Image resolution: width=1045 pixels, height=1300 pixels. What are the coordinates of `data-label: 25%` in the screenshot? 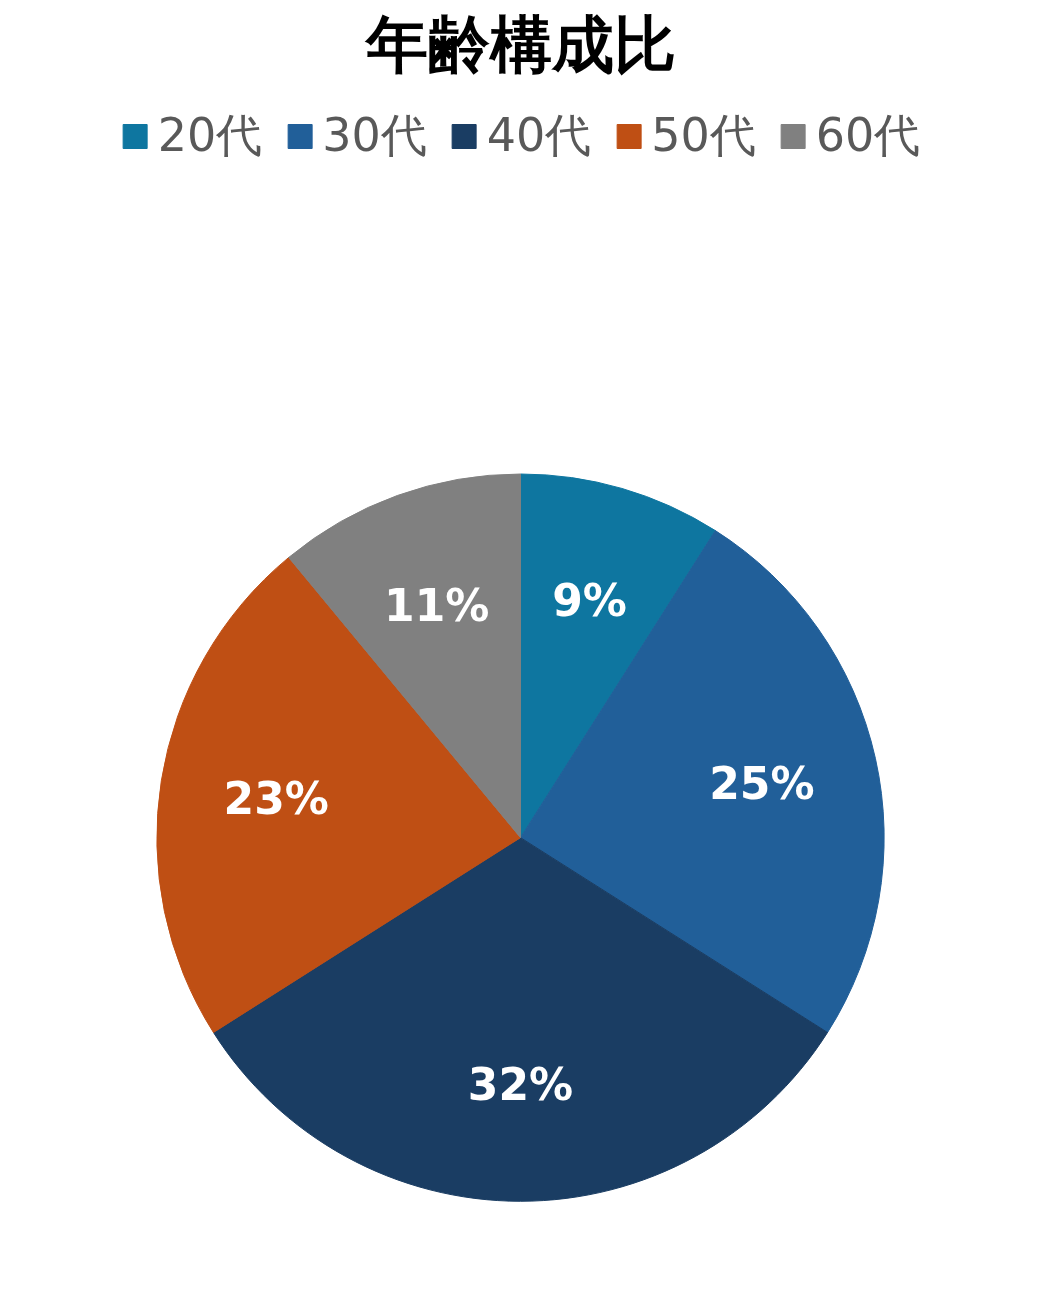 It's located at (762, 784).